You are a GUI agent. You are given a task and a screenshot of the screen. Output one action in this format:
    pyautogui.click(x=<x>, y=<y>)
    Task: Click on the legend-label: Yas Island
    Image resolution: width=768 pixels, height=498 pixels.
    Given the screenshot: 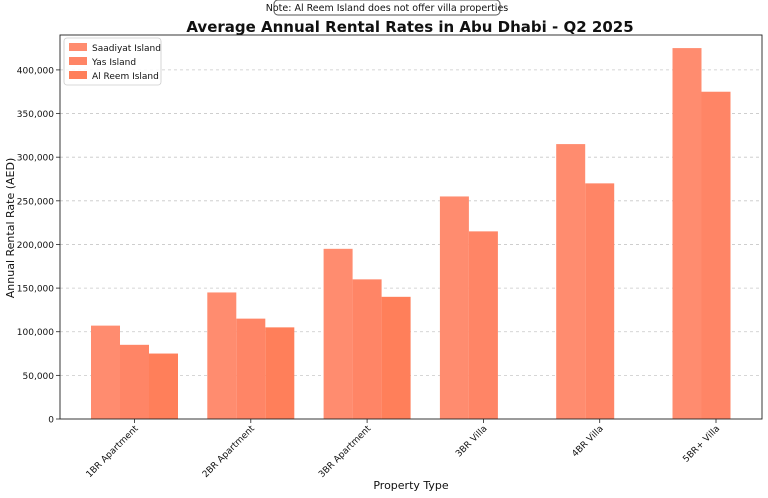 What is the action you would take?
    pyautogui.click(x=113, y=63)
    